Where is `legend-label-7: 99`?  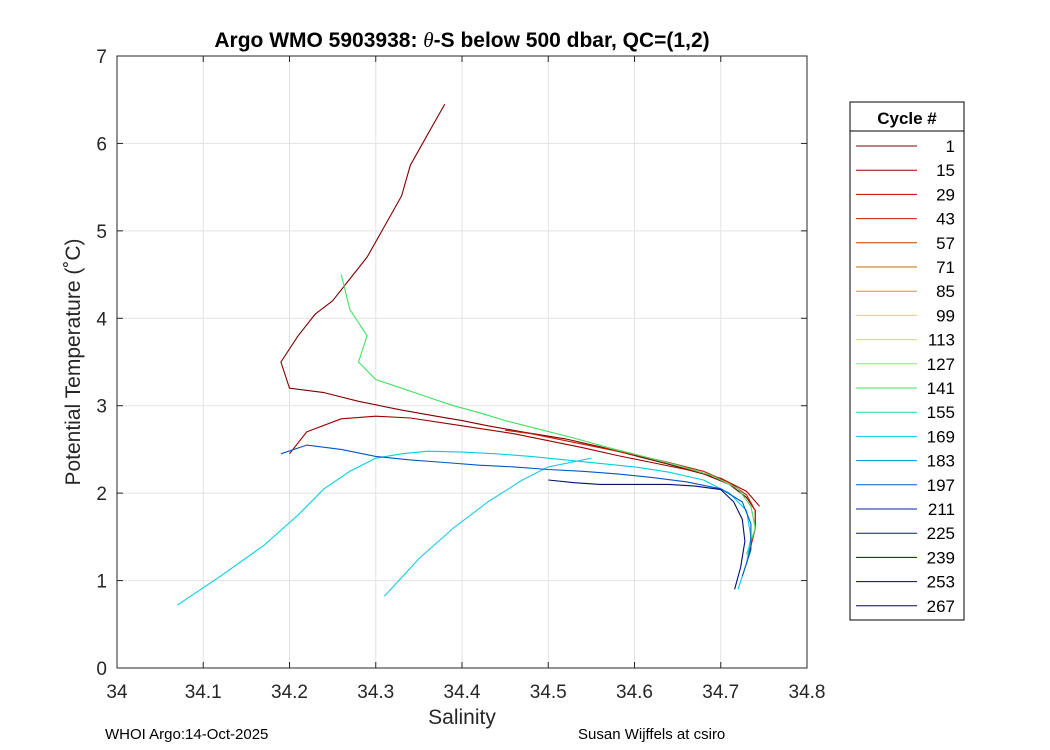 legend-label-7: 99 is located at coordinates (945, 315).